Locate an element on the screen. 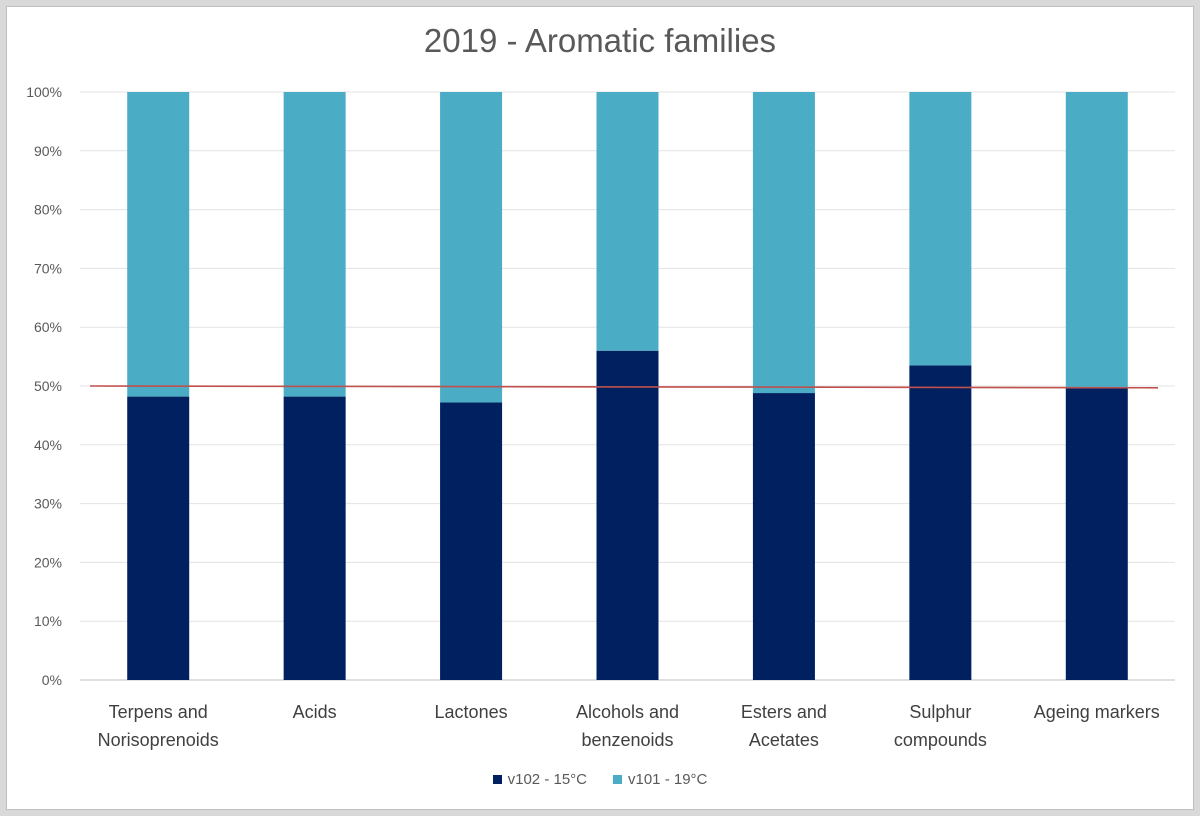  legend-label-v101: v101 - 19°C is located at coordinates (668, 779).